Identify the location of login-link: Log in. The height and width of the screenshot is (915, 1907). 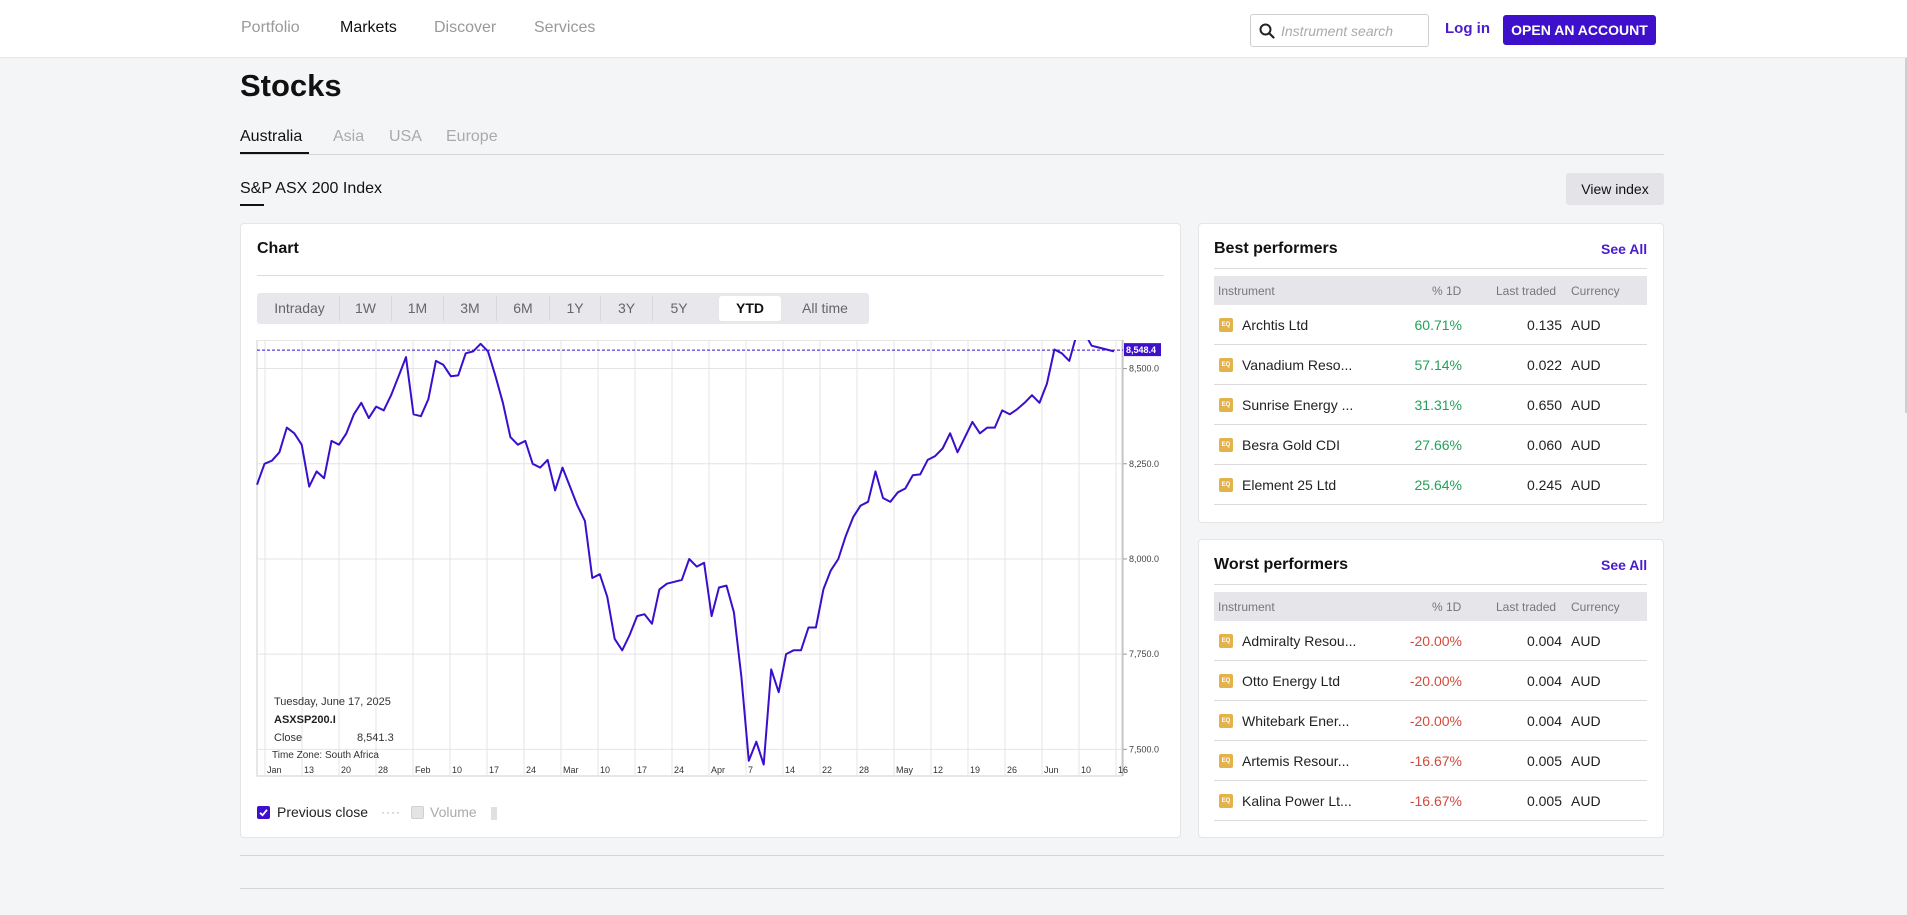
(1467, 28).